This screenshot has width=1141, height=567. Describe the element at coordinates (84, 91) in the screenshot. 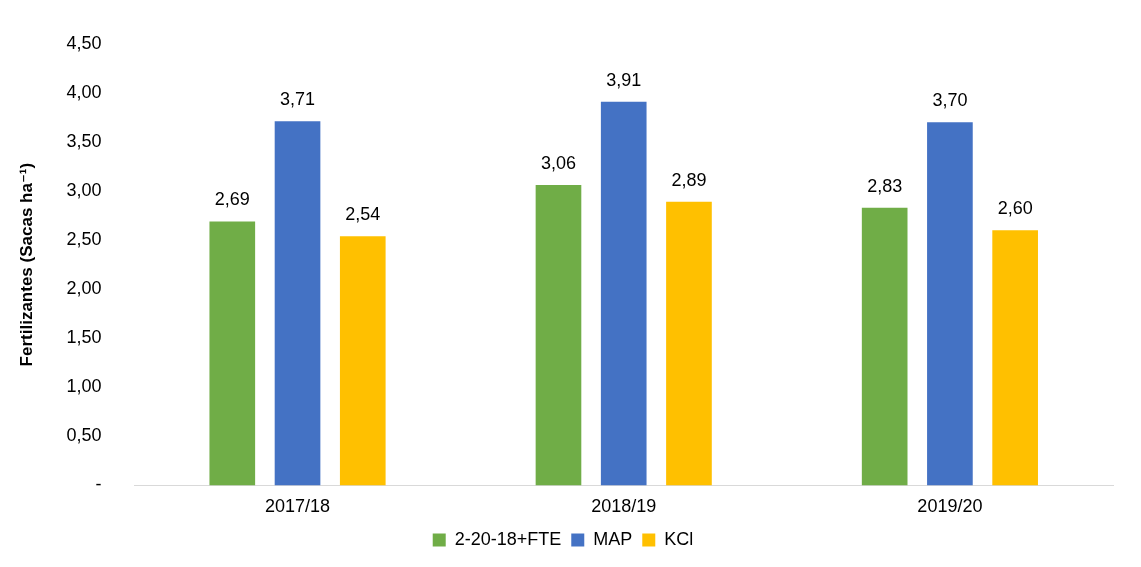

I see `y-tick-label: 4,00` at that location.